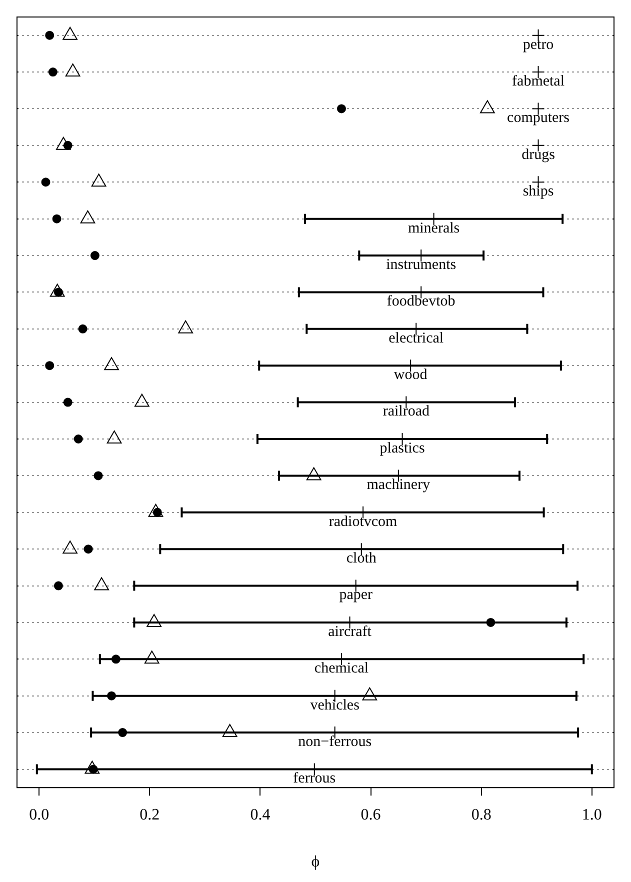 Image resolution: width=631 pixels, height=882 pixels. Describe the element at coordinates (335, 705) in the screenshot. I see `y-tick-label: vehicles` at that location.